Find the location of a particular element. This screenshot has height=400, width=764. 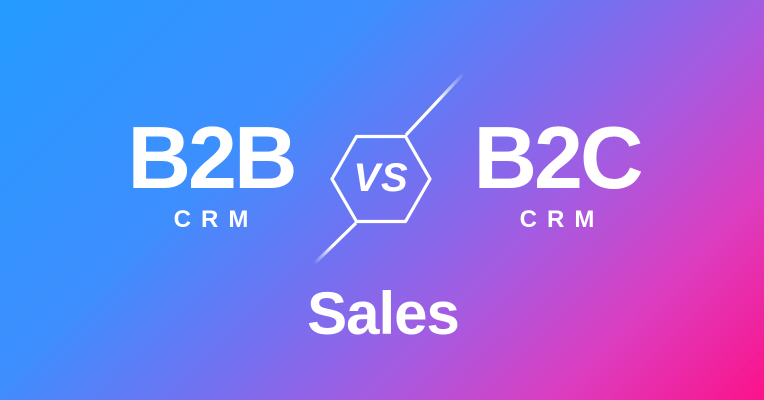

b2c-title: B2C is located at coordinates (558, 157).